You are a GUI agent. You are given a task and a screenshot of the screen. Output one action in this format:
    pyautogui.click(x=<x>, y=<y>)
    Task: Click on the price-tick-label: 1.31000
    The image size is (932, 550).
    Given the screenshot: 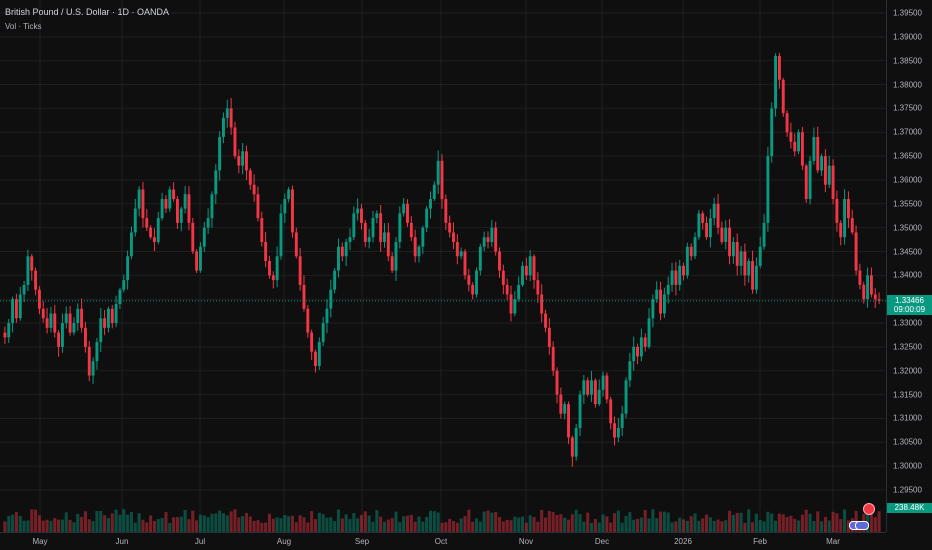 What is the action you would take?
    pyautogui.click(x=907, y=418)
    